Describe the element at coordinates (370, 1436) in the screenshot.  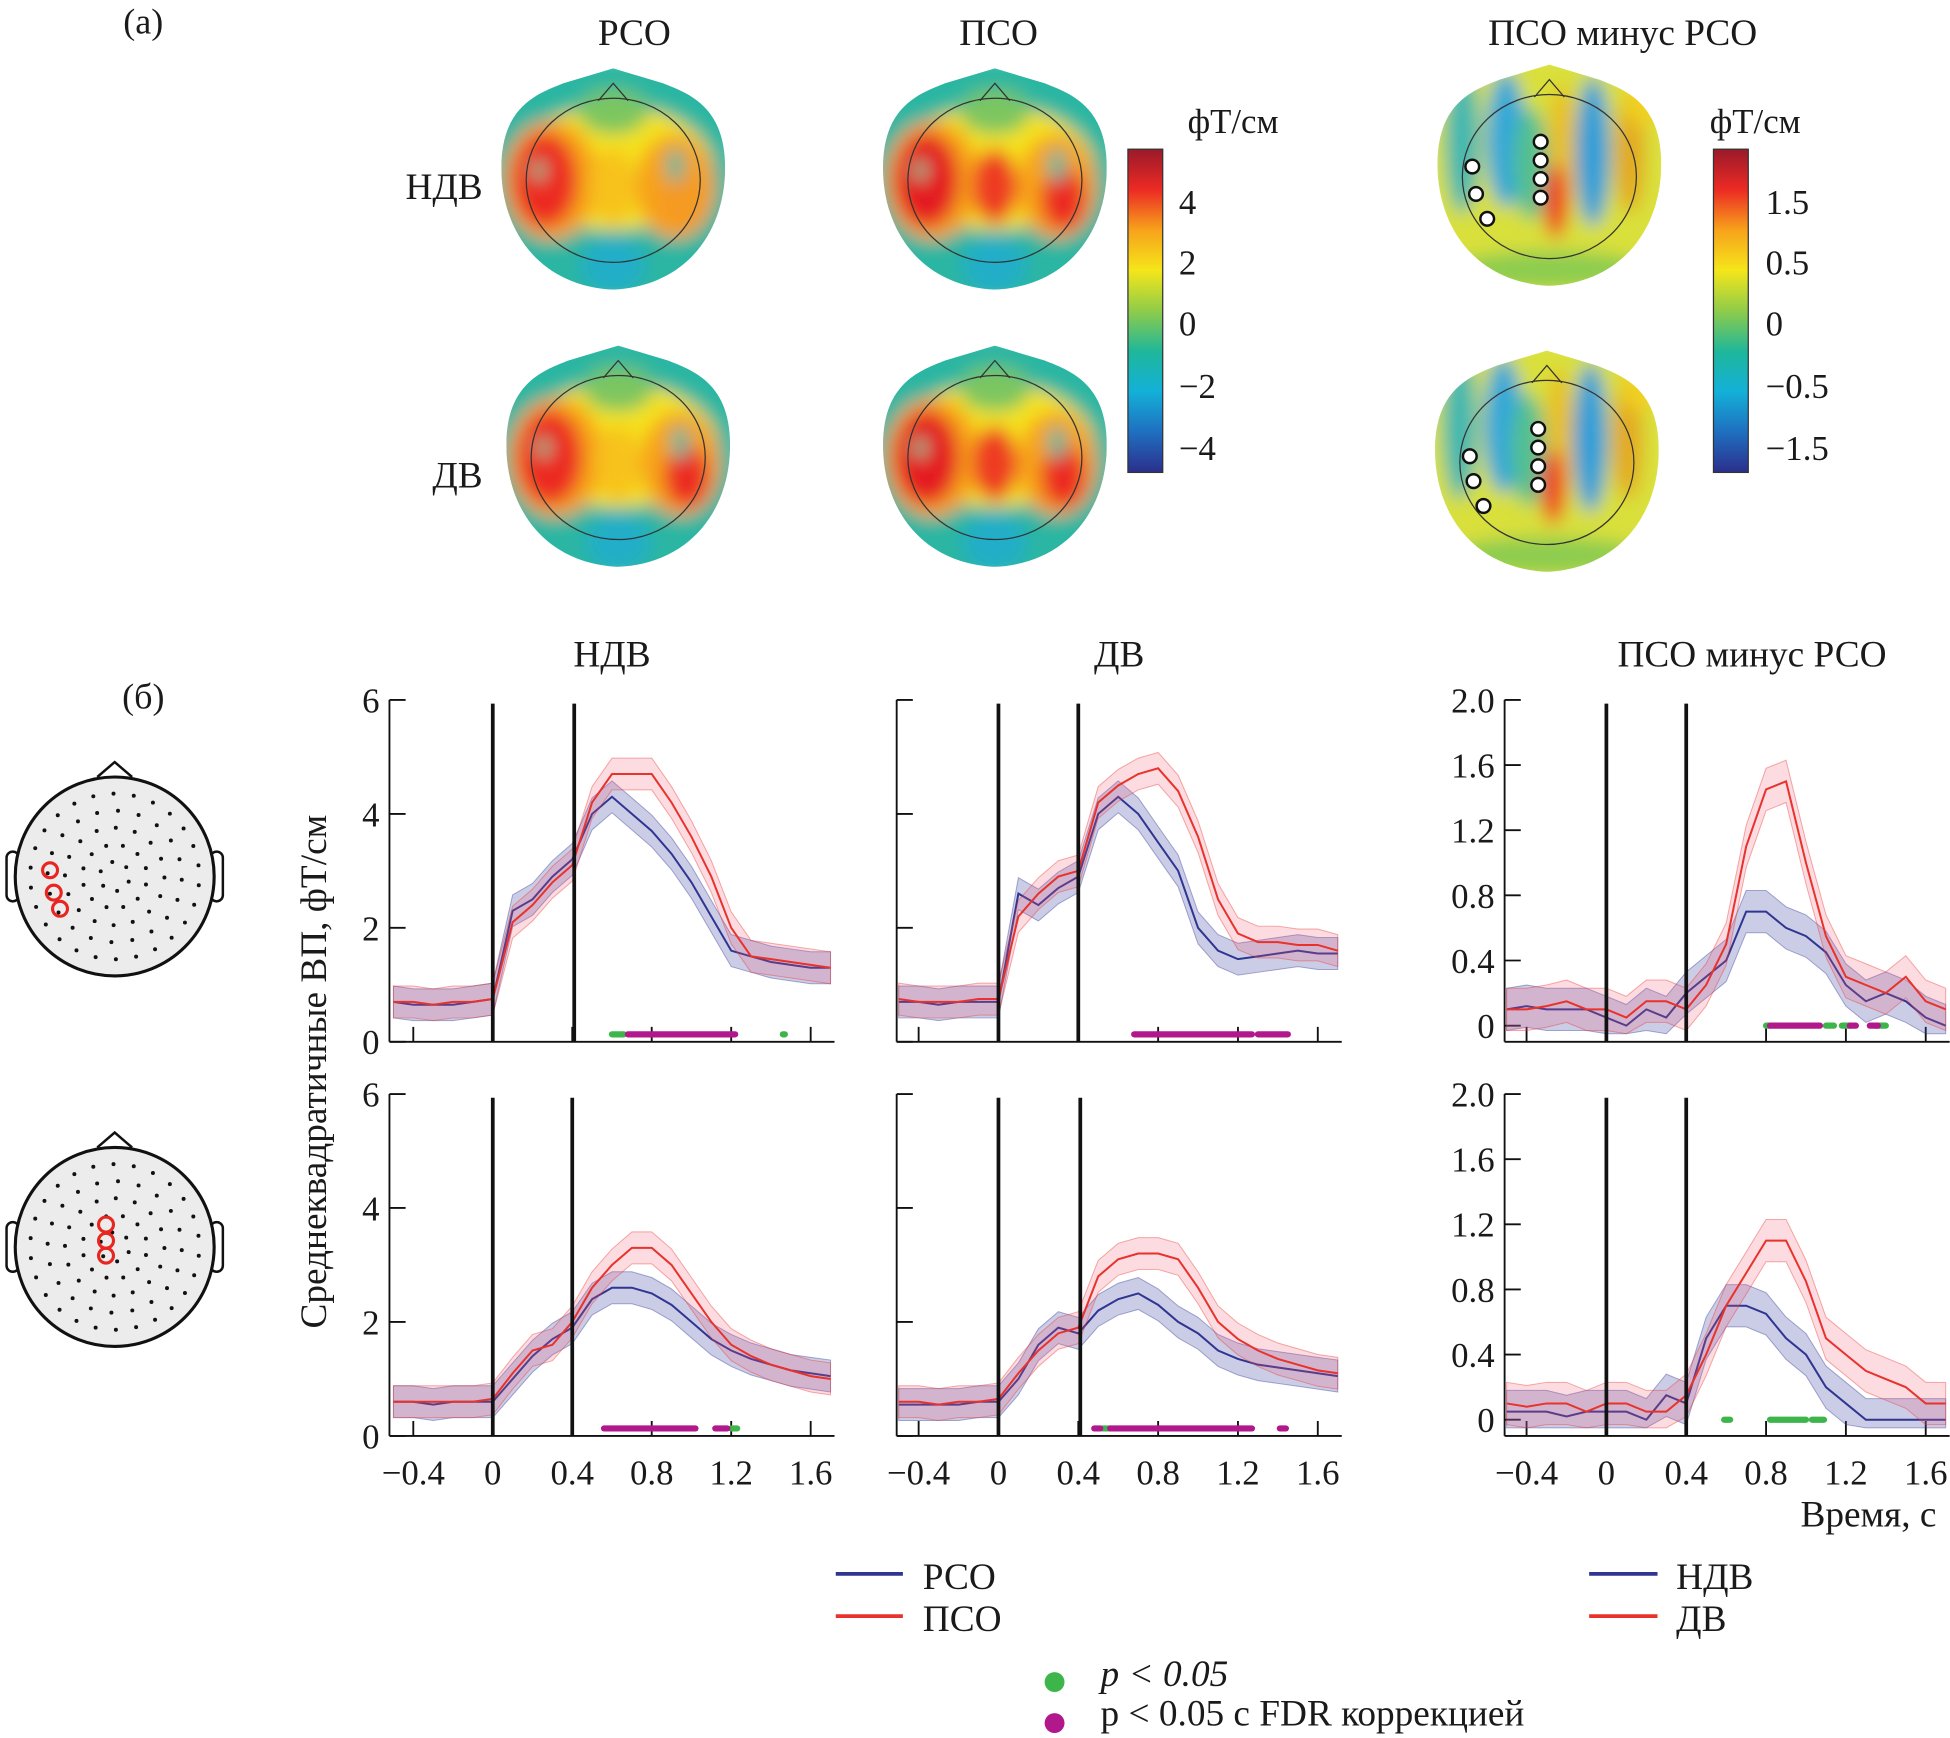
I see `y-tick-label: 0` at that location.